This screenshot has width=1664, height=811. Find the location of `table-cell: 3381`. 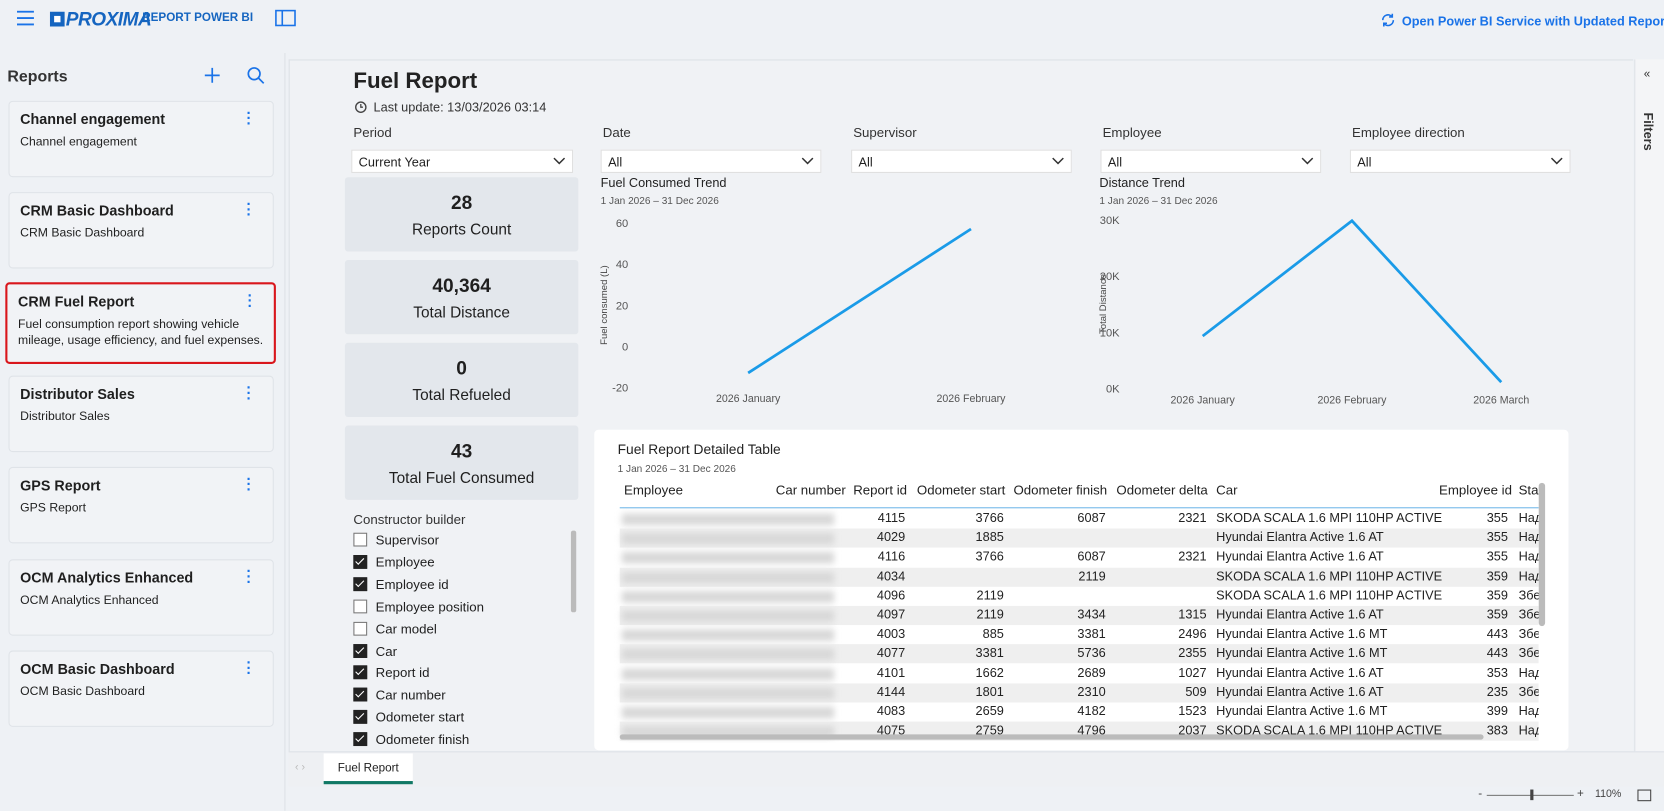

table-cell: 3381 is located at coordinates (989, 653).